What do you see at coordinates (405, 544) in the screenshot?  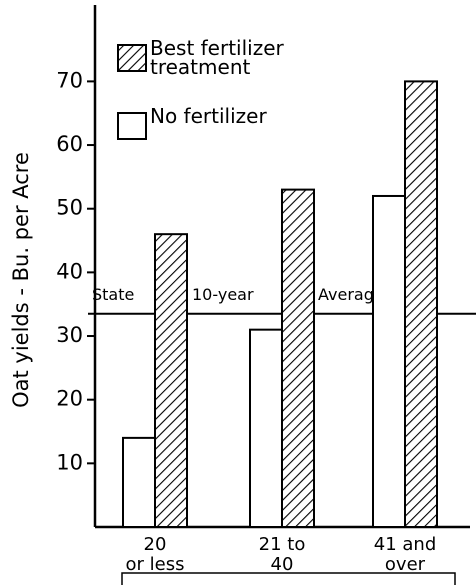 I see `x-tick-label: 41 and` at bounding box center [405, 544].